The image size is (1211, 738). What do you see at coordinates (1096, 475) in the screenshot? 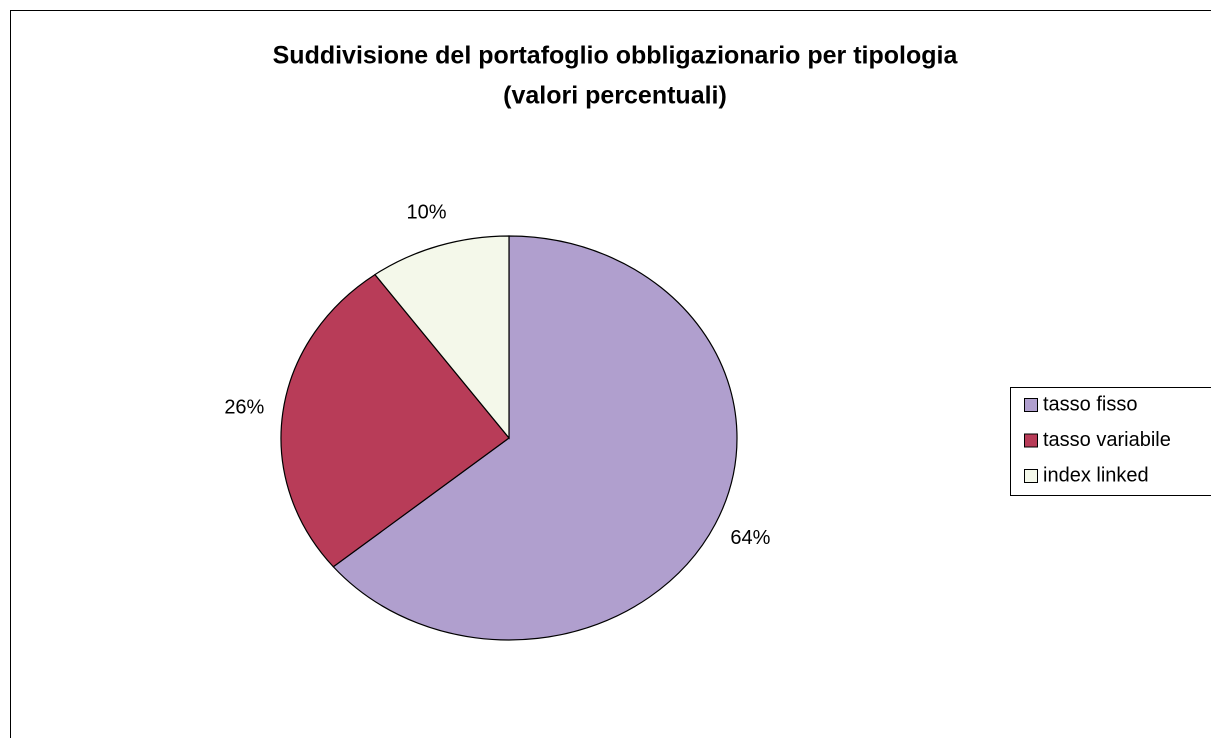
I see `legend-label: index linked` at bounding box center [1096, 475].